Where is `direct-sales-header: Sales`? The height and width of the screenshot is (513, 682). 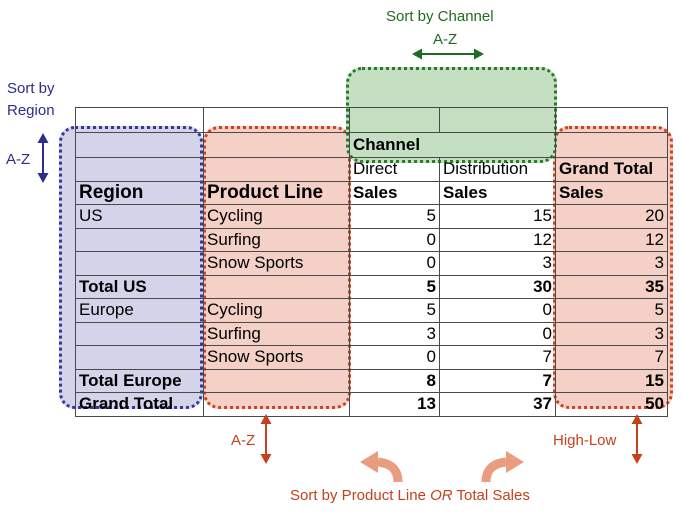 direct-sales-header: Sales is located at coordinates (394, 192).